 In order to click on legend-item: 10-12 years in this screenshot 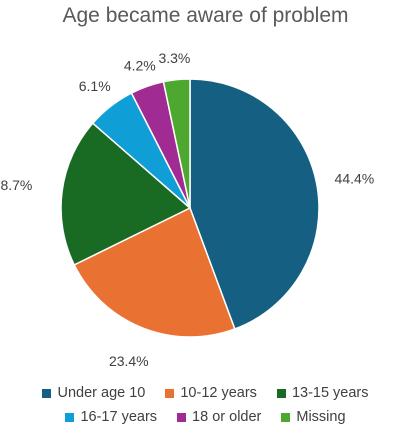, I will do `click(211, 393)`.